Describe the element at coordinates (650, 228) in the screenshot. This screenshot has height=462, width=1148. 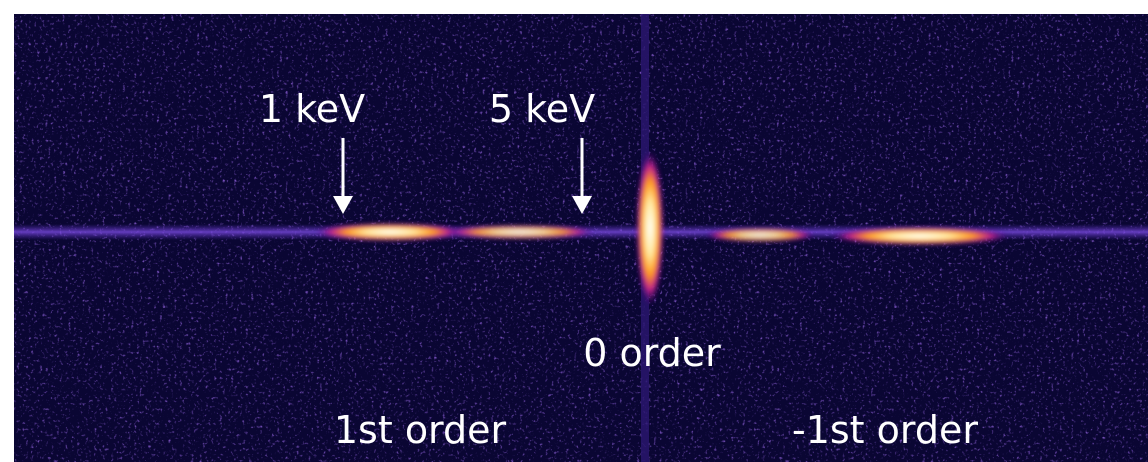
I see `zero-order` at that location.